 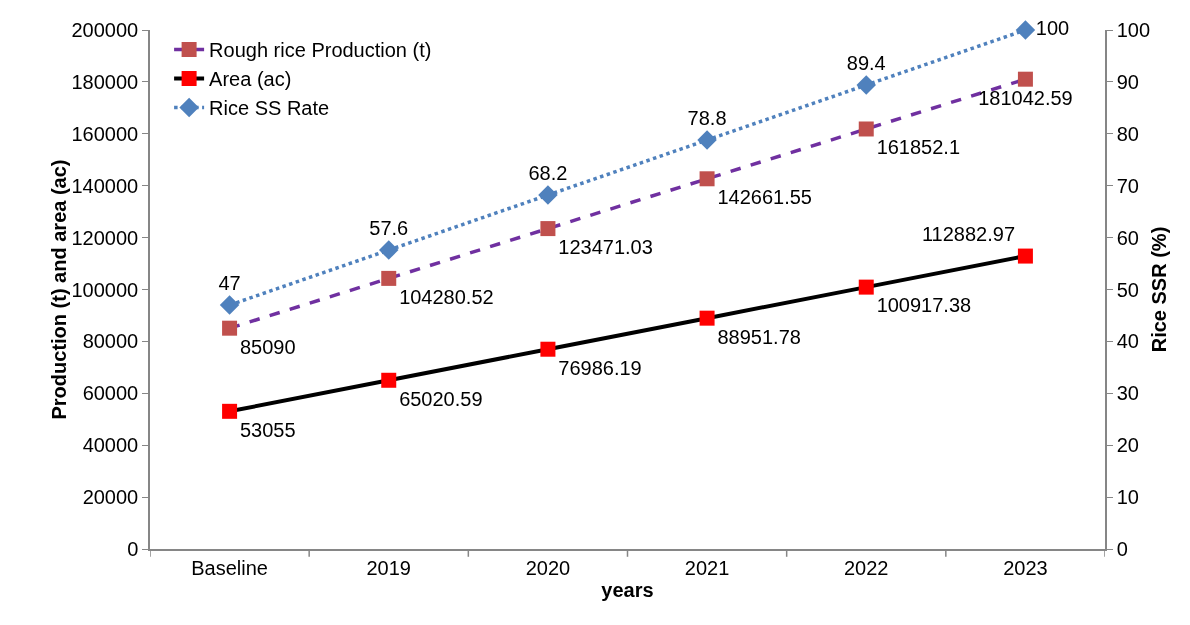 I want to click on y-tick-label: 40000, so click(x=110, y=445).